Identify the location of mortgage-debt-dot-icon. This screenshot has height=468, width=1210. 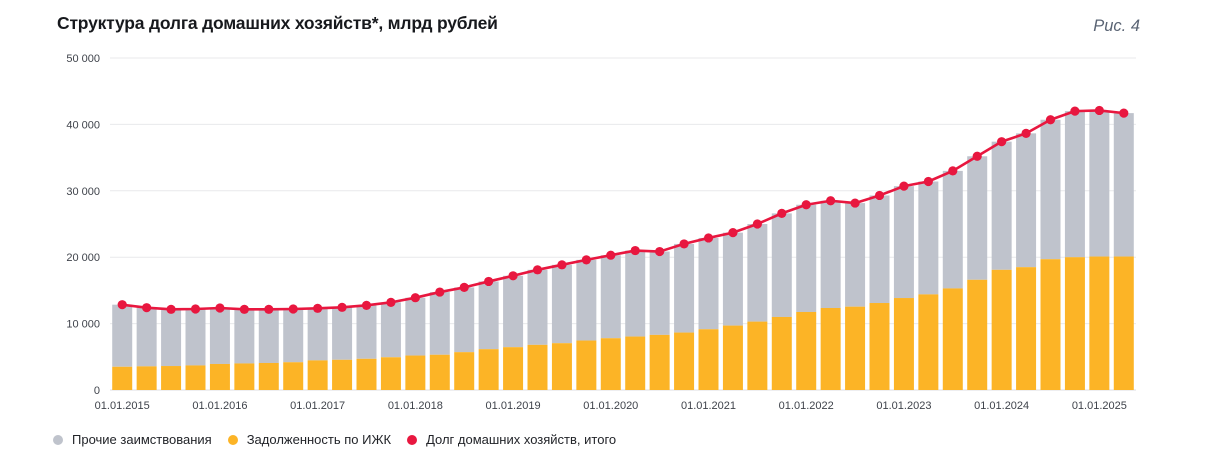
(232, 439).